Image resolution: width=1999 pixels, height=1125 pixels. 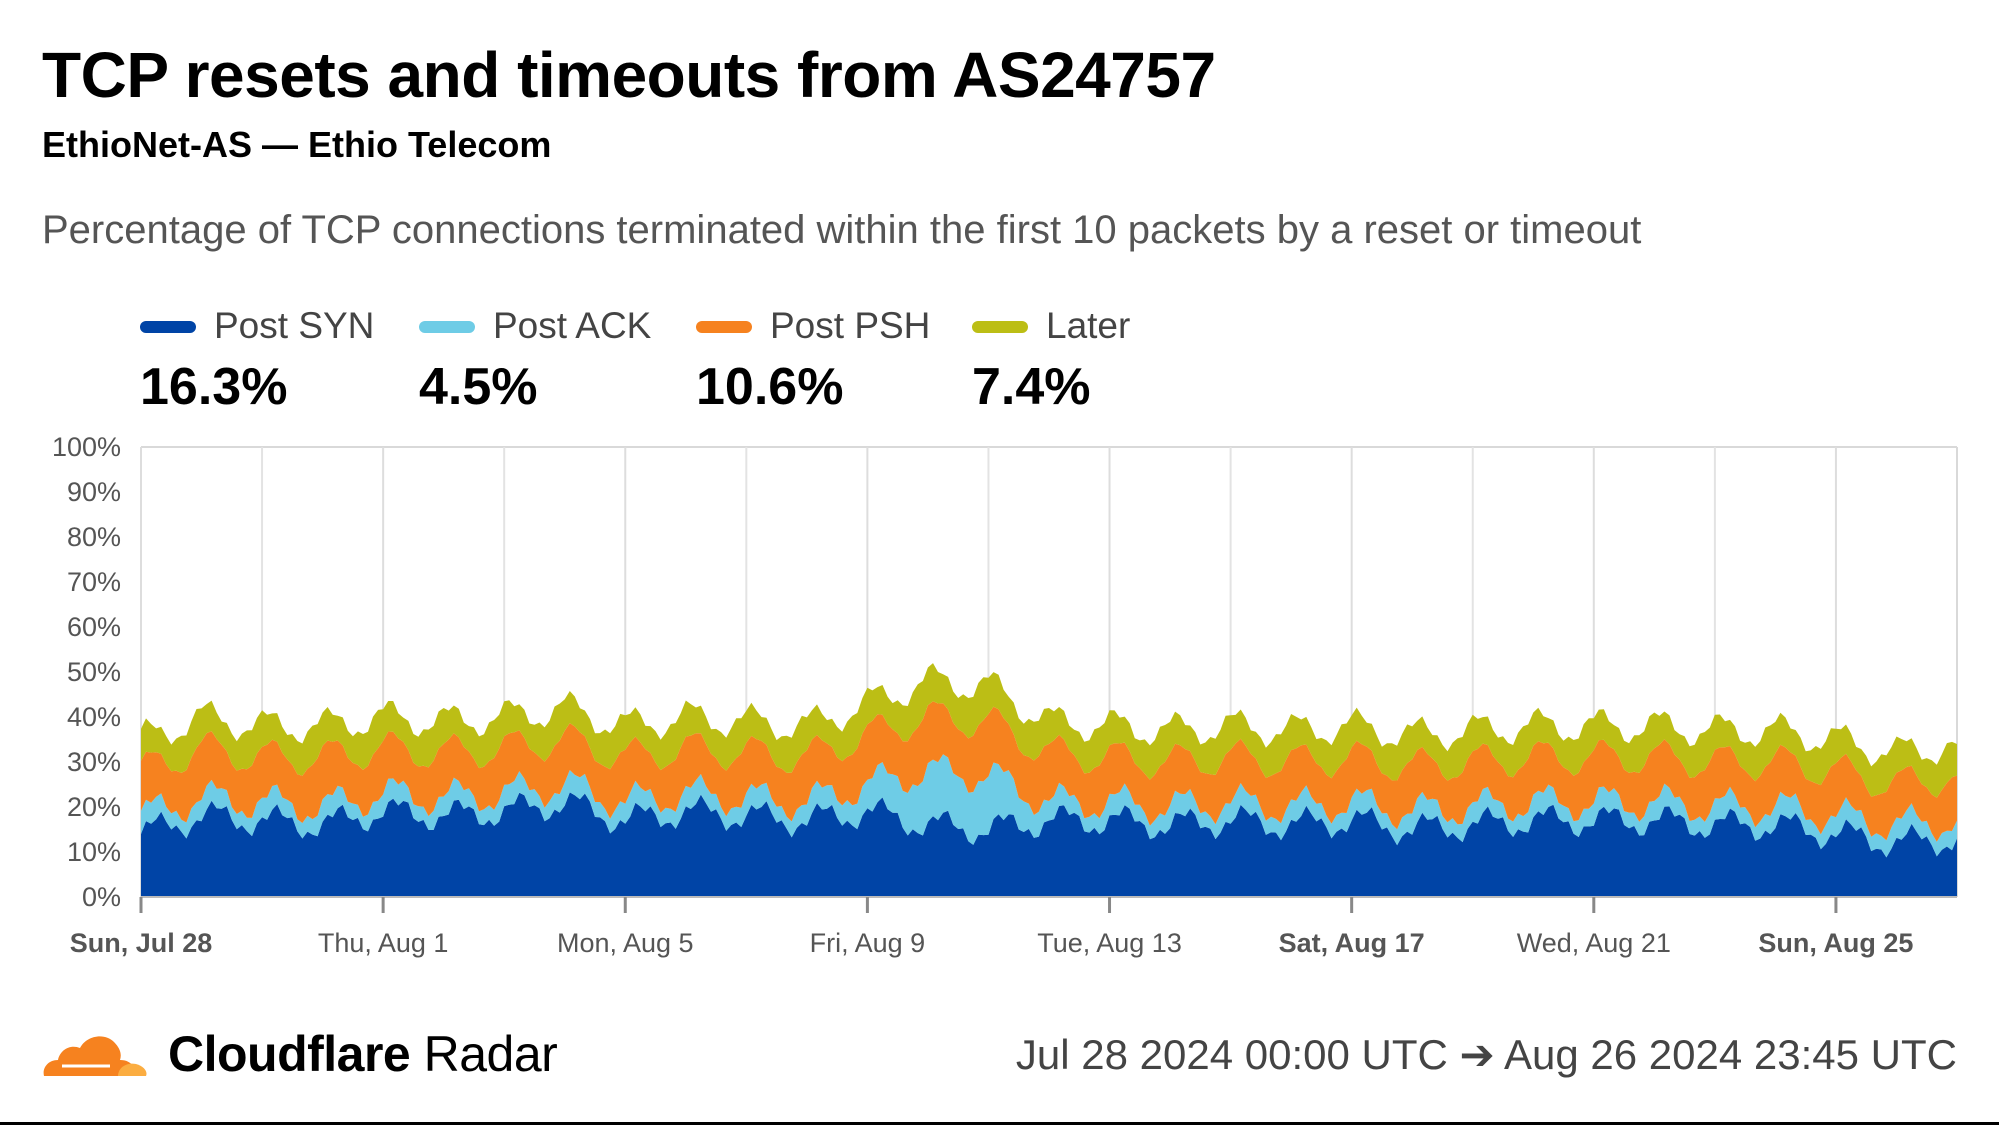 I want to click on cloudflare-logo-icon, so click(x=95, y=1056).